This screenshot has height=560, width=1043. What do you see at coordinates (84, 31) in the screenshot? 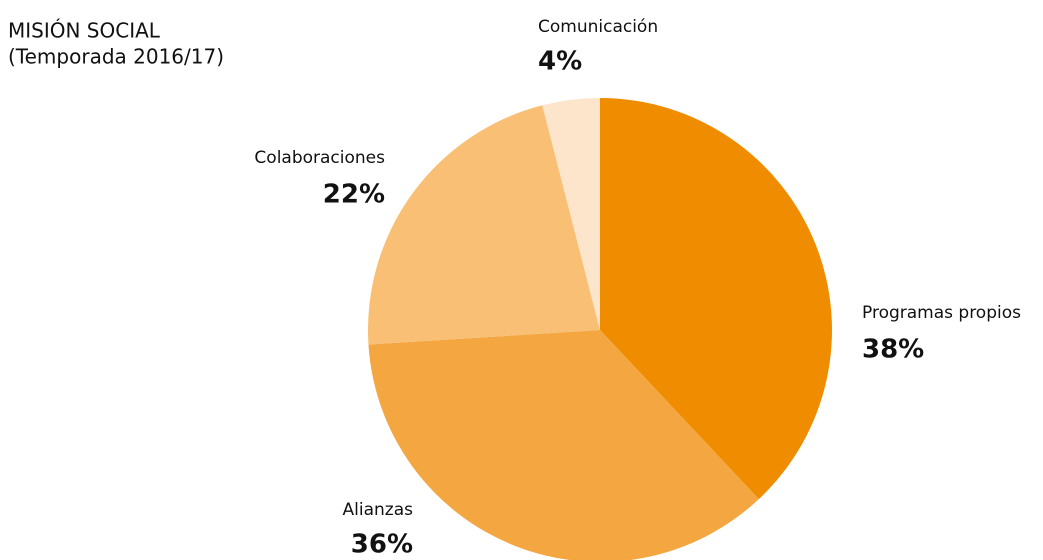
I see `chart-title: MISIÓN SOCIAL` at bounding box center [84, 31].